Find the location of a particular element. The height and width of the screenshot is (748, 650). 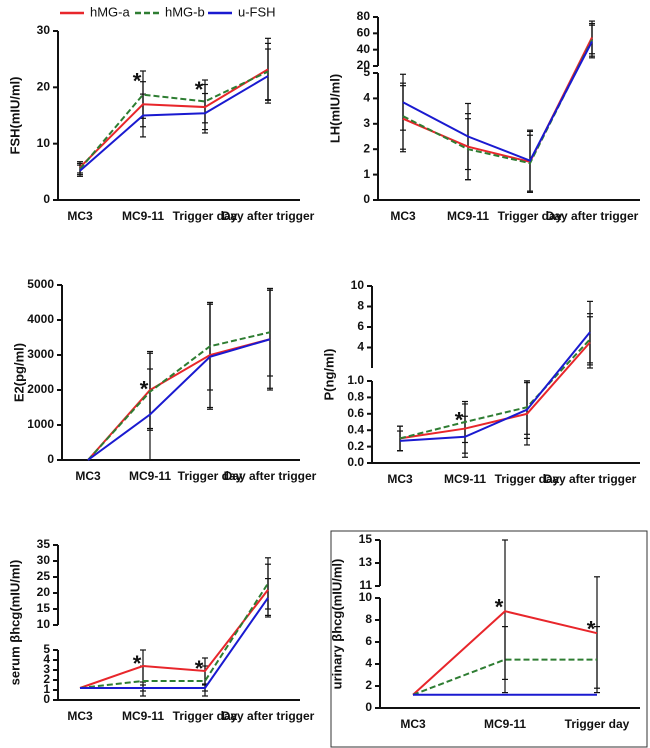

y-axis-title: LH(mIU/ml) is located at coordinates (334, 108).